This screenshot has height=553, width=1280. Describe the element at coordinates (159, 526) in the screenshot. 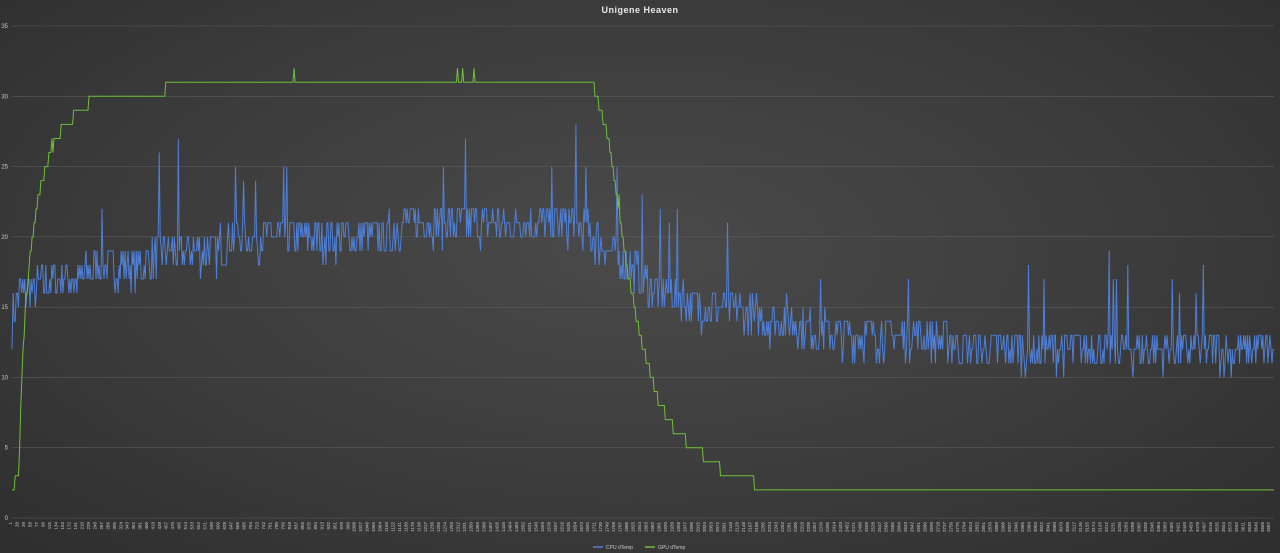

I see `x-tick-label: 438` at that location.